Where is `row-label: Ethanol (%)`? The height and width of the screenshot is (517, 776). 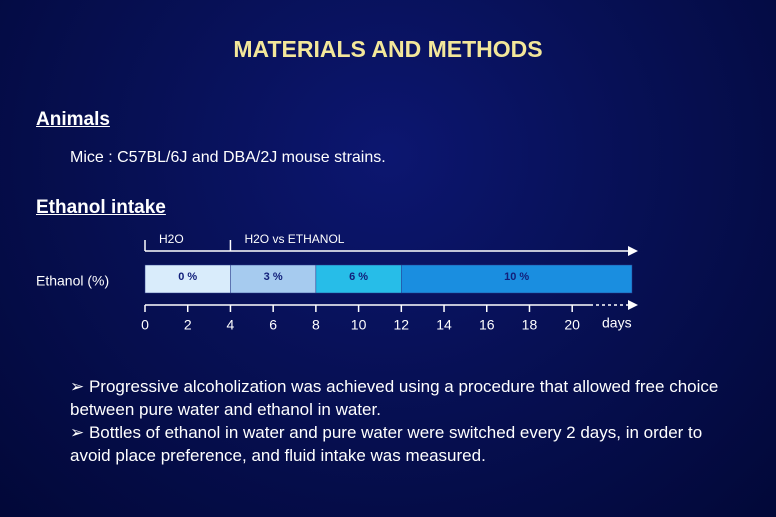 row-label: Ethanol (%) is located at coordinates (72, 281).